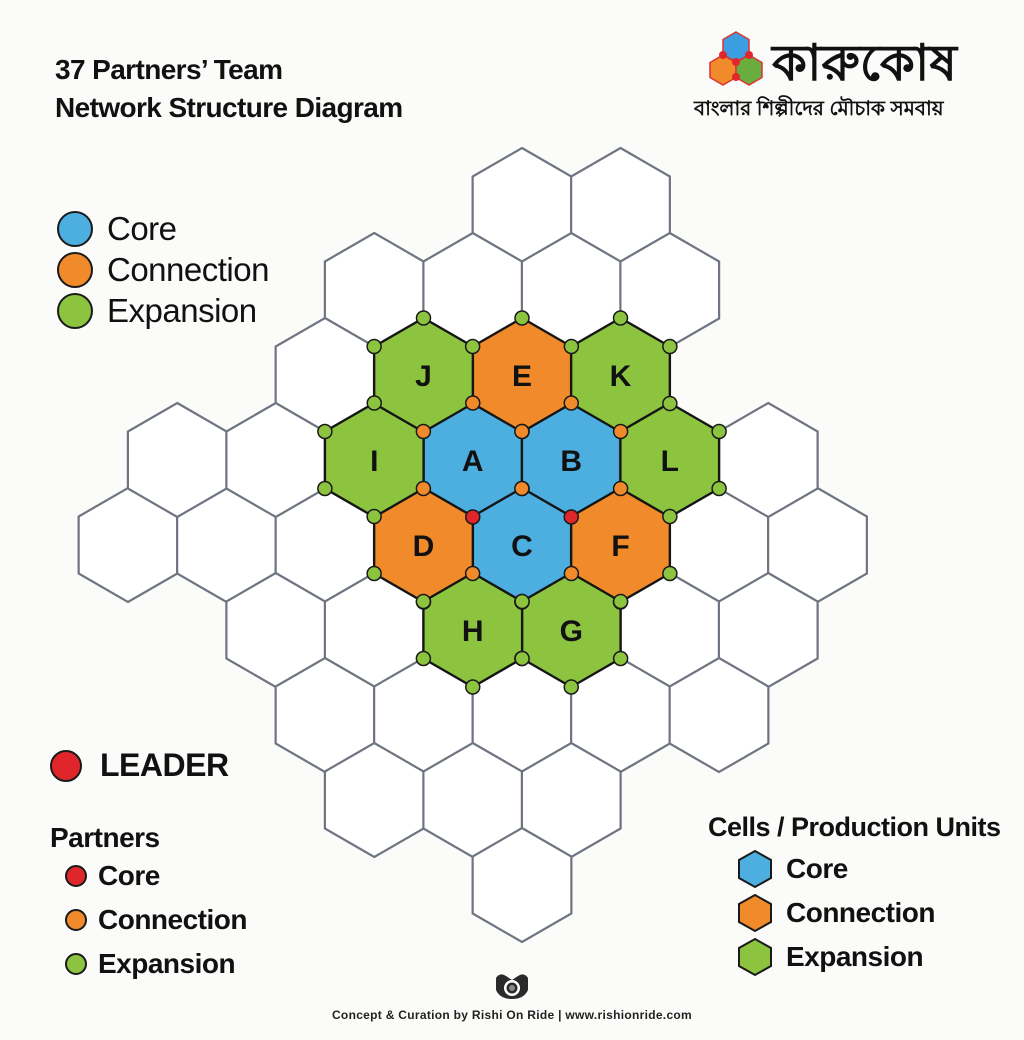 The height and width of the screenshot is (1040, 1024). Describe the element at coordinates (522, 376) in the screenshot. I see `cell-label: E` at that location.